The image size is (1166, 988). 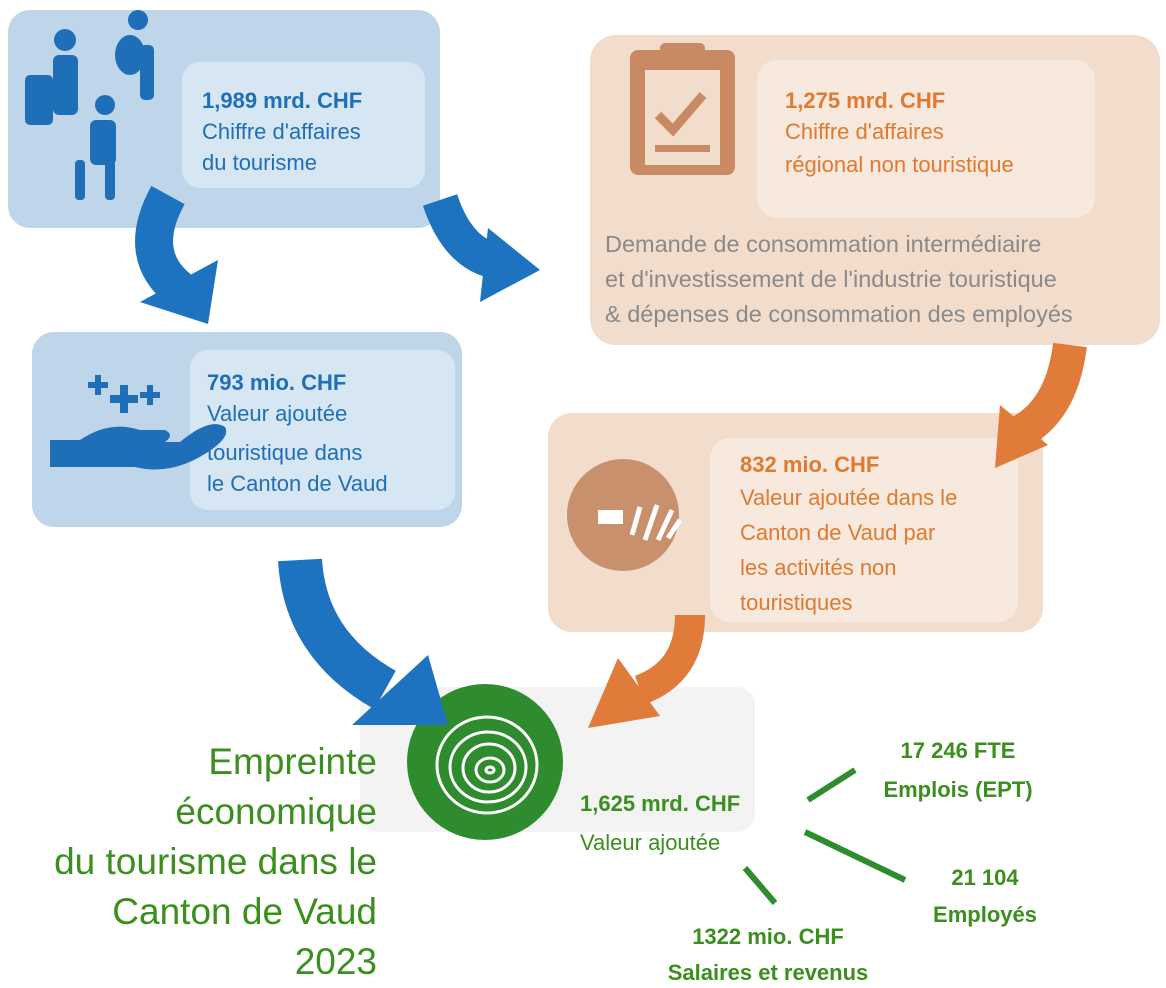 What do you see at coordinates (809, 464) in the screenshot?
I see `box-value: 832 mio. CHF` at bounding box center [809, 464].